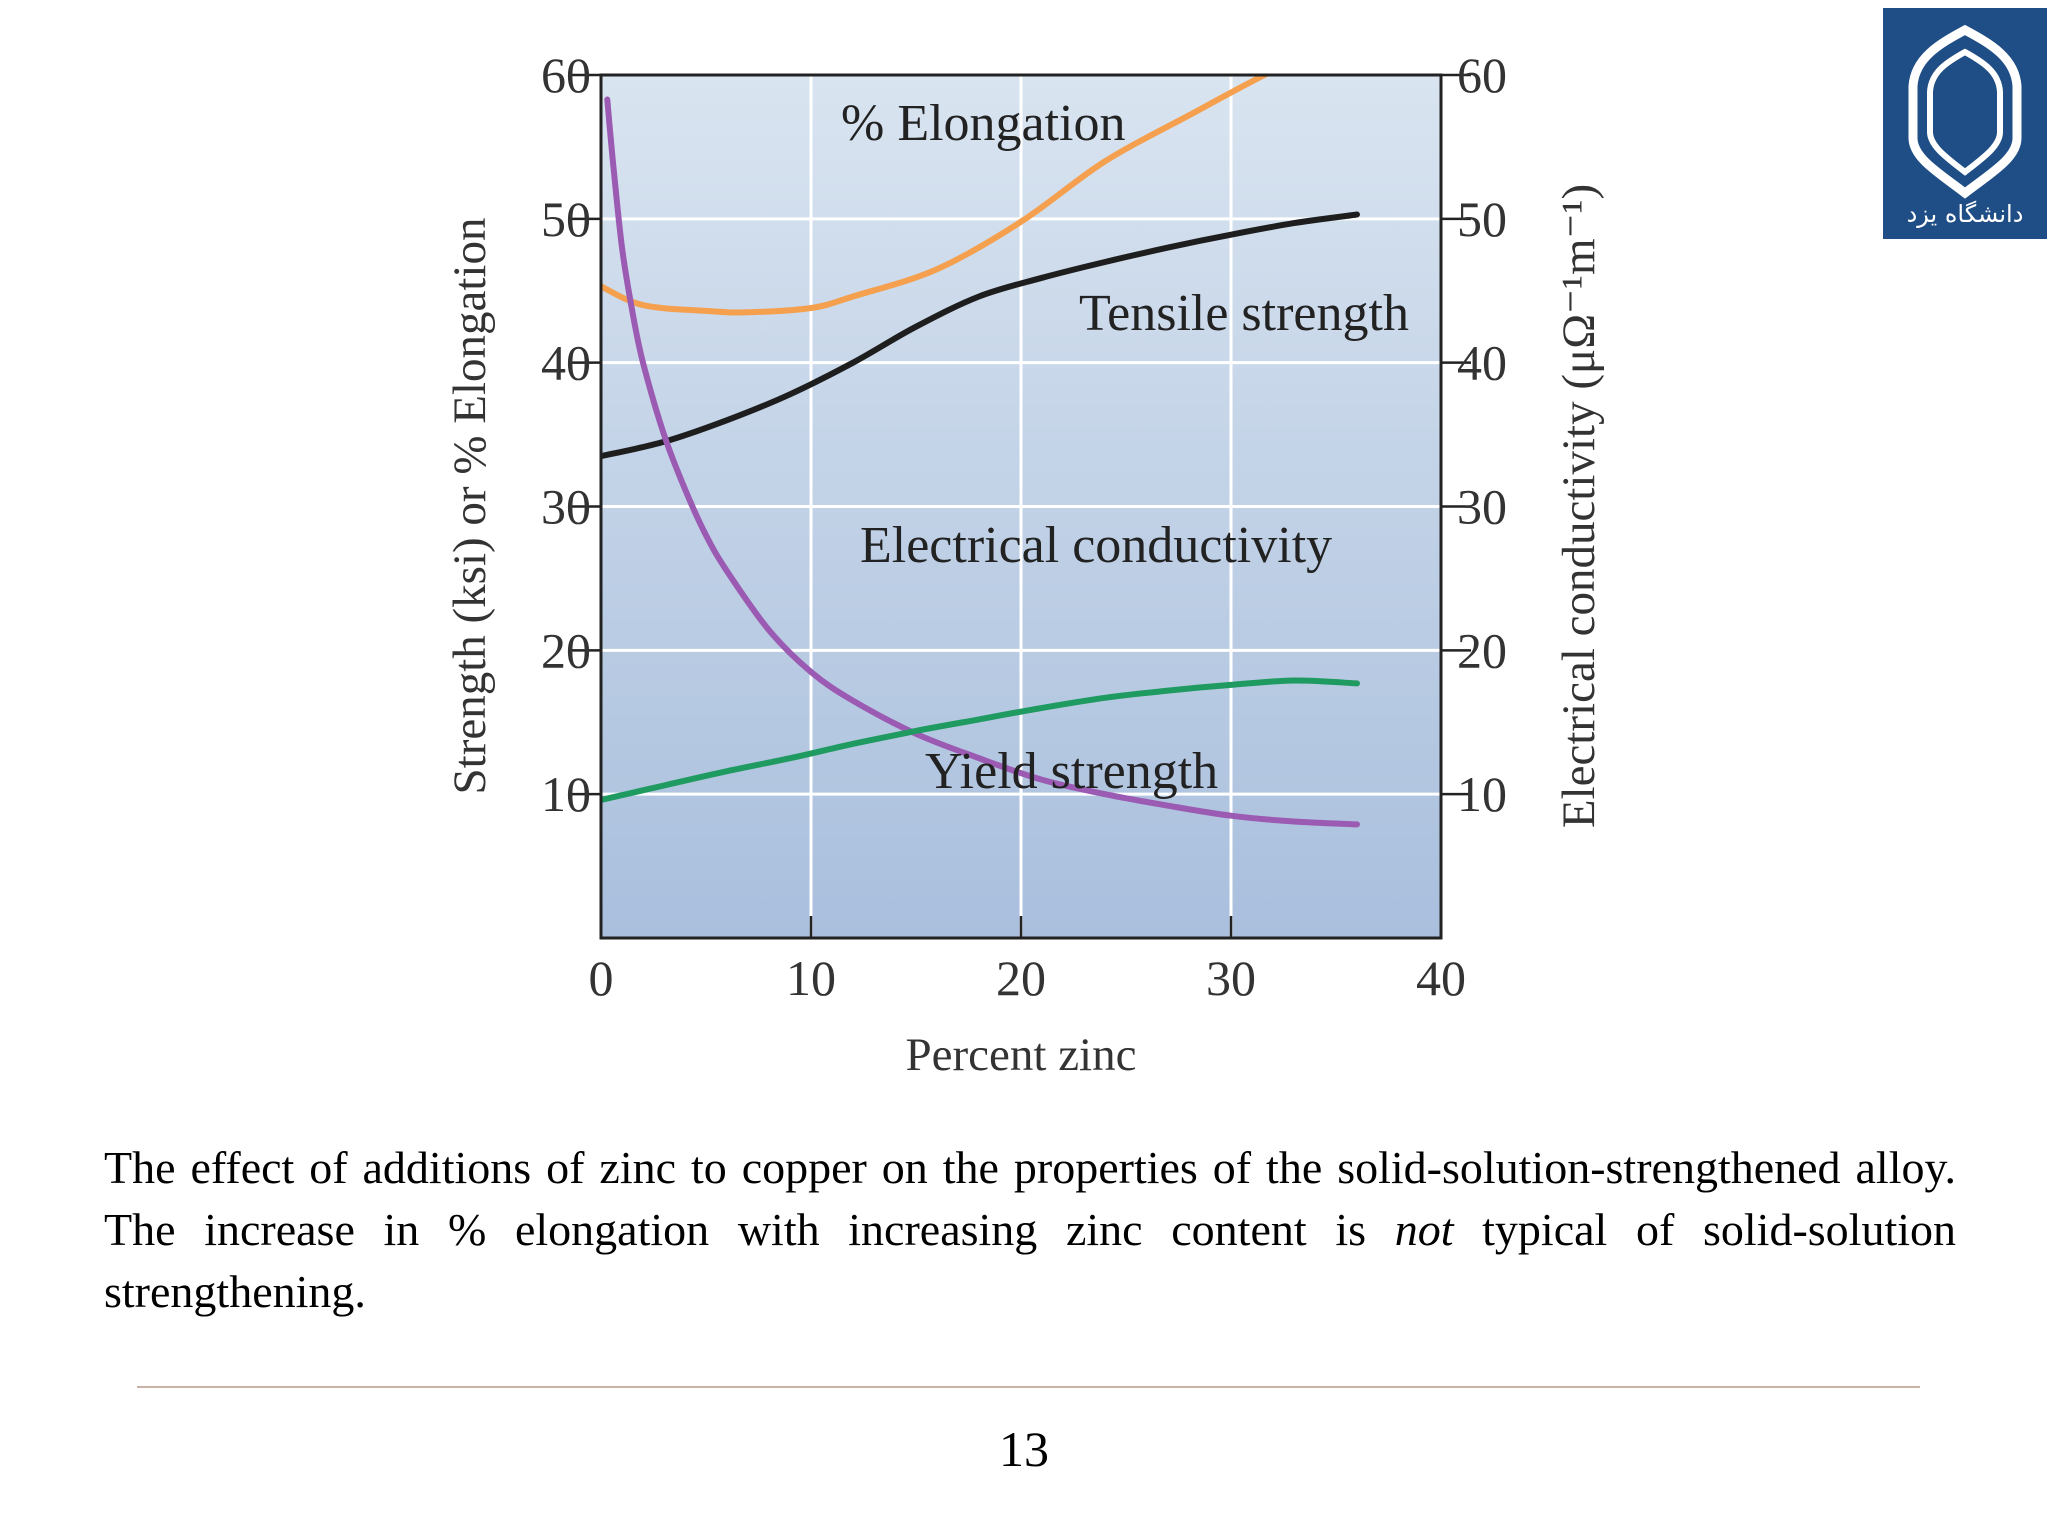  What do you see at coordinates (936, 195) in the screenshot?
I see `series-line-elongation` at bounding box center [936, 195].